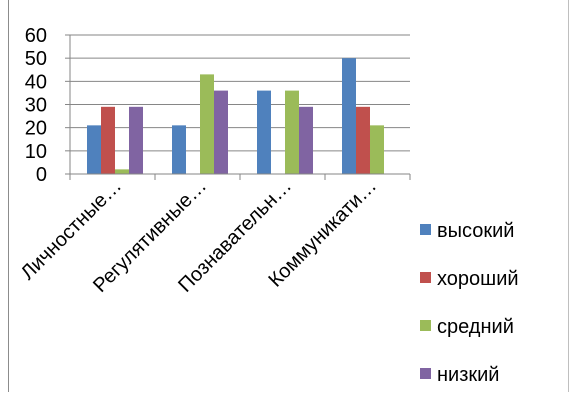  I want to click on bar-высокий-4, so click(349, 116).